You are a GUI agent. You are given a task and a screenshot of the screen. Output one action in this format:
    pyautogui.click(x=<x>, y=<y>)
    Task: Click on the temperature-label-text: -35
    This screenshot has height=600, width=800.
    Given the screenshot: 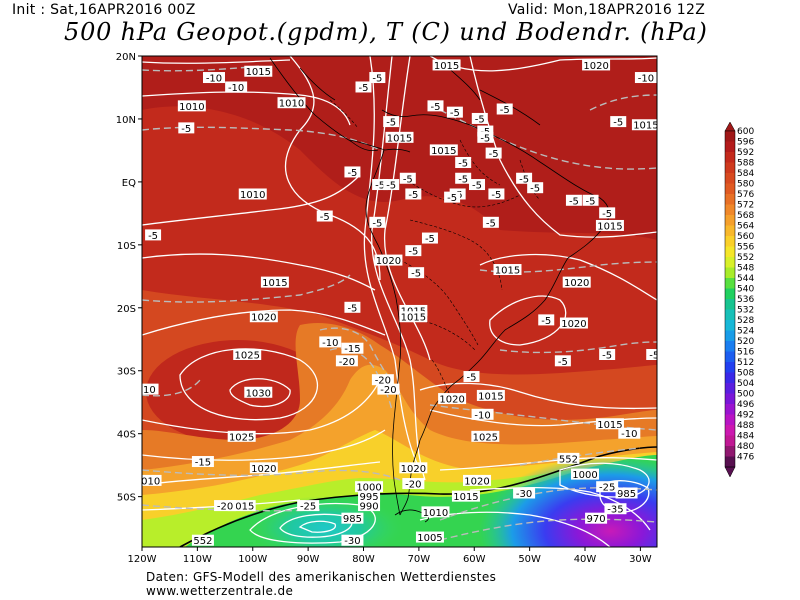 What is the action you would take?
    pyautogui.click(x=615, y=510)
    